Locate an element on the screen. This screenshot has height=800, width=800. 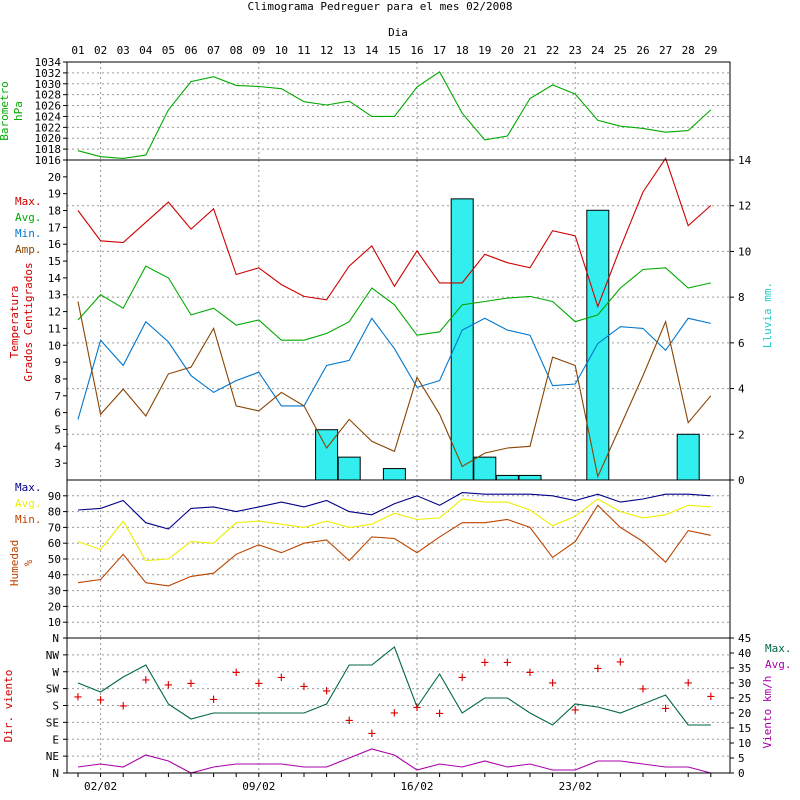
chart-title: Climograma Pedreguer para el mes 02/2008 is located at coordinates (380, 6).